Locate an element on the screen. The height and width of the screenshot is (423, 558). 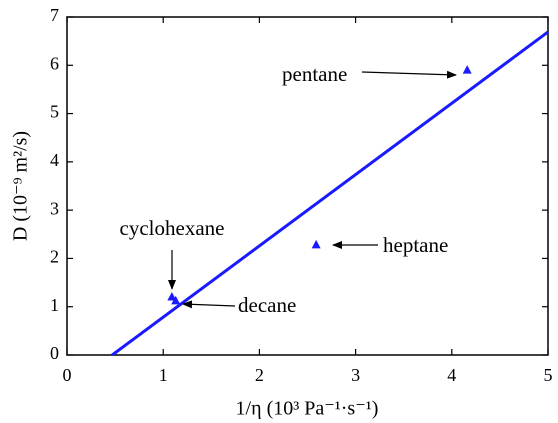
point-label: heptane is located at coordinates (415, 245).